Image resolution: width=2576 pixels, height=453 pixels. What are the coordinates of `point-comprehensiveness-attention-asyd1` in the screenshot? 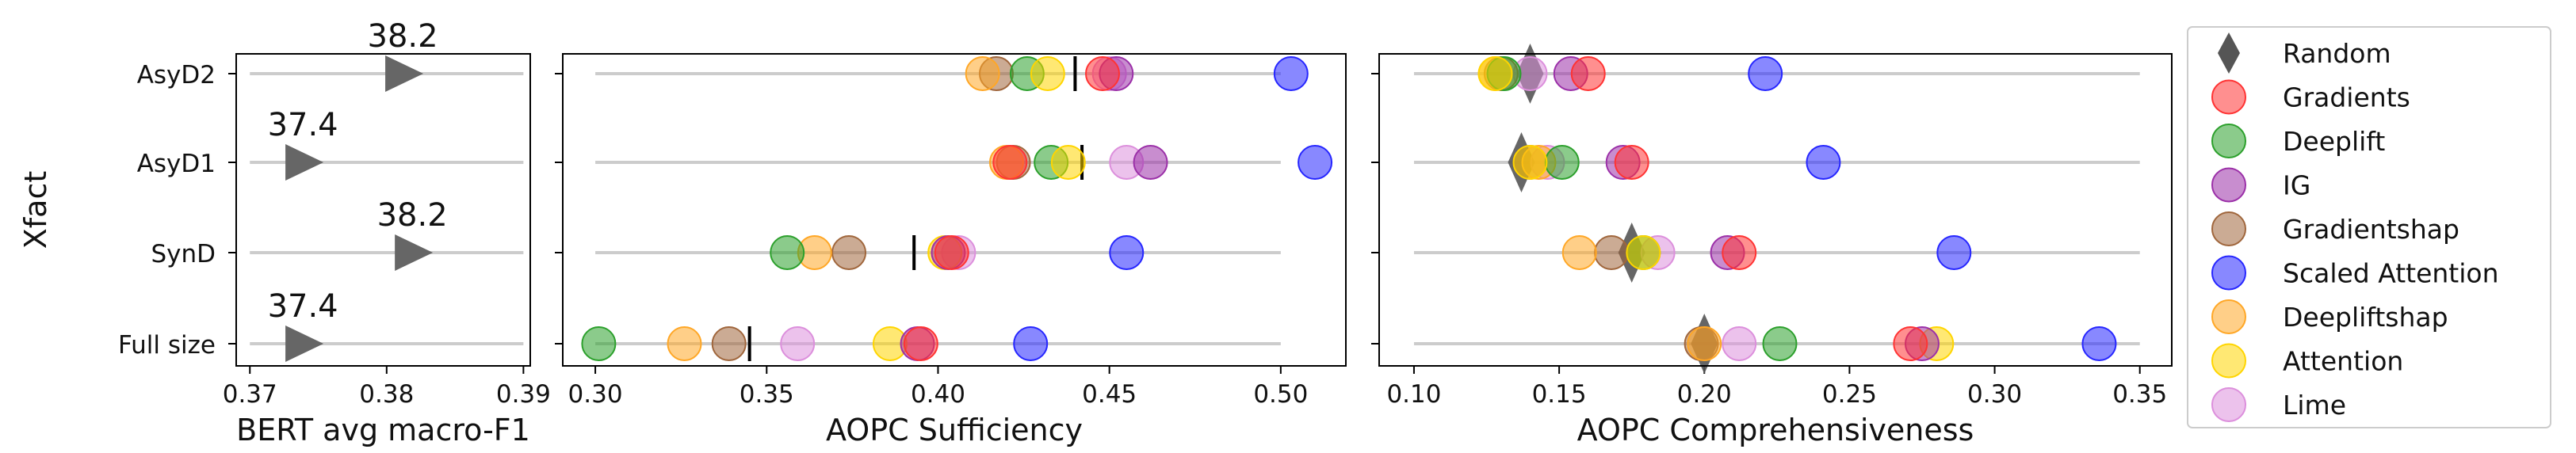 It's located at (1530, 163).